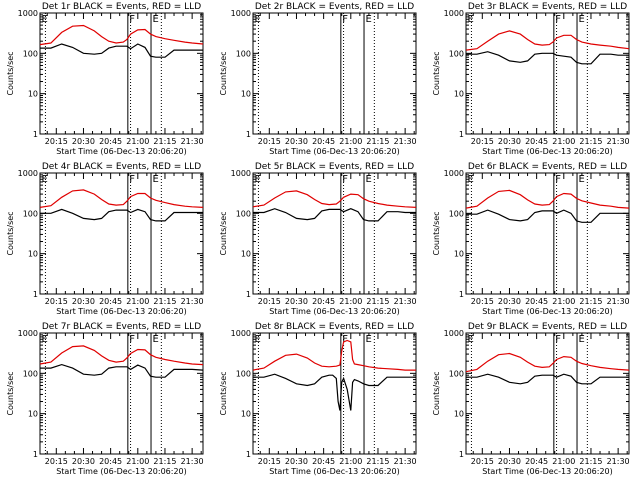 The image size is (640, 480). Describe the element at coordinates (334, 327) in the screenshot. I see `panel-title: Det 8r BLACK = Events, RED = LLD` at that location.